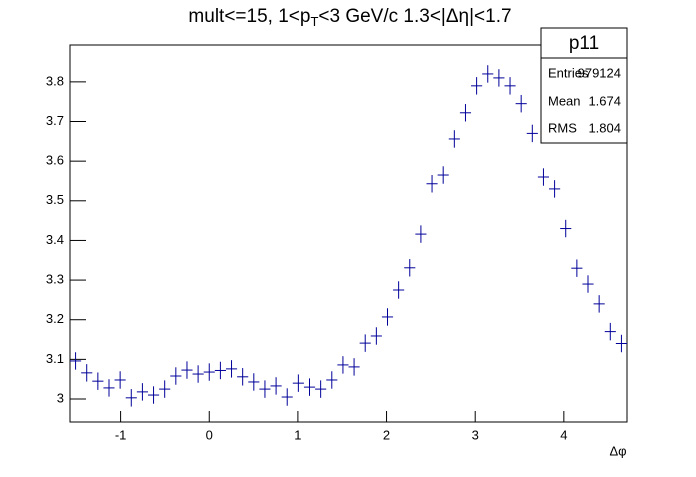  I want to click on y-tick-label: 3.7, so click(55, 120).